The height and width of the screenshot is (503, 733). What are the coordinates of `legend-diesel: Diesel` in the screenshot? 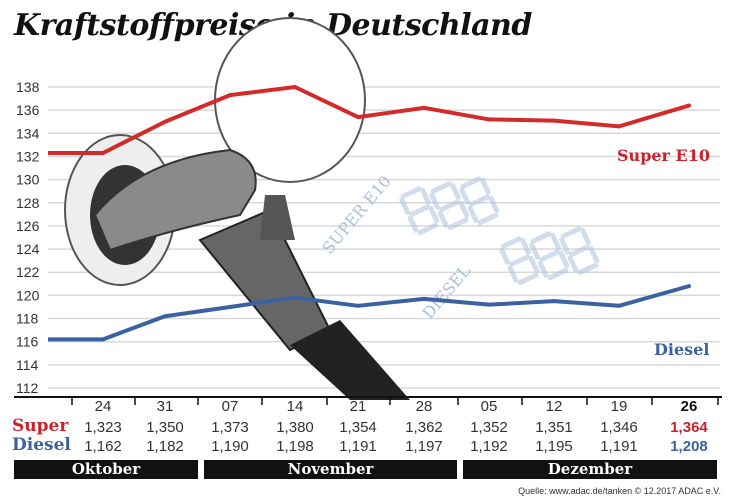 It's located at (682, 349).